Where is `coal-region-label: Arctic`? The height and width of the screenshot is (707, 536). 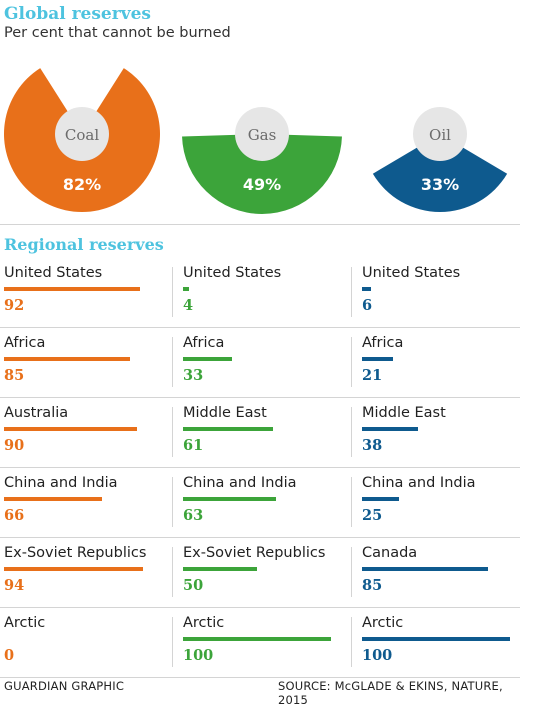
coal-region-label: Arctic is located at coordinates (25, 623).